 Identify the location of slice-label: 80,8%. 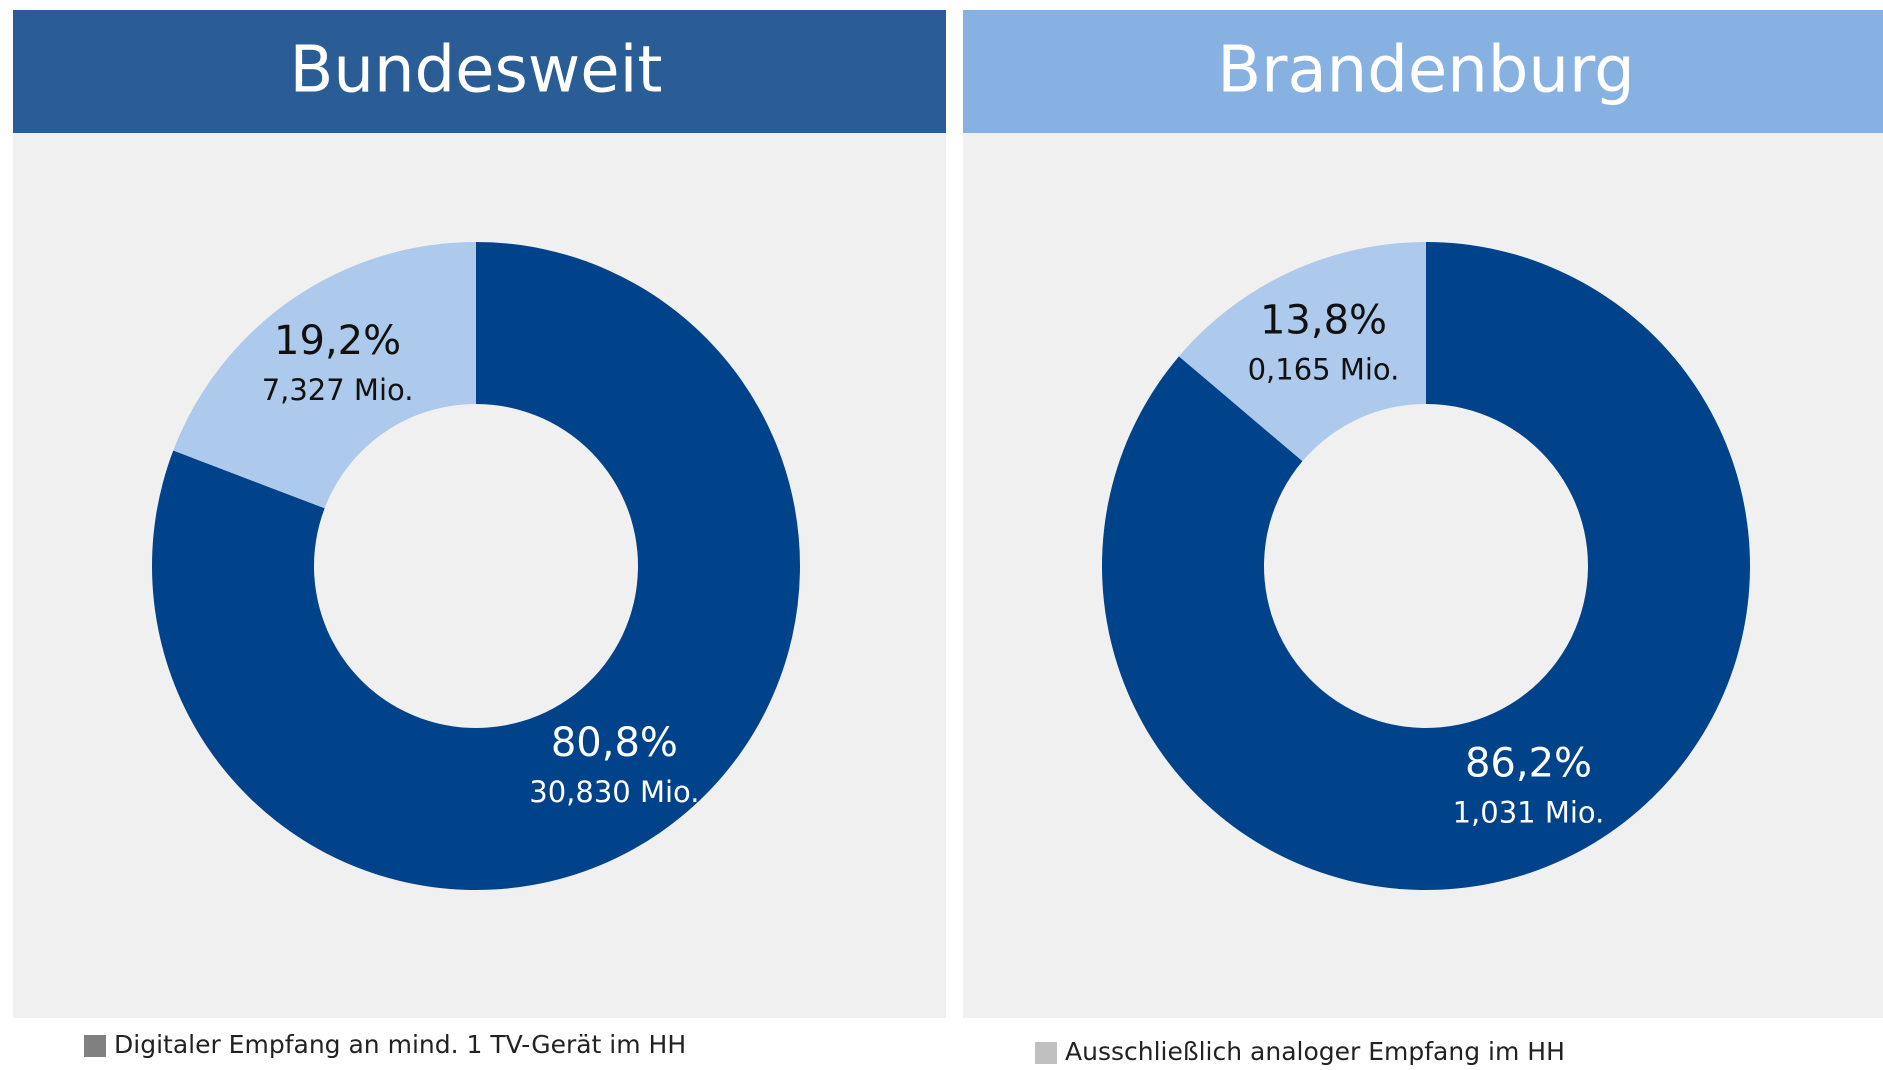
(614, 743).